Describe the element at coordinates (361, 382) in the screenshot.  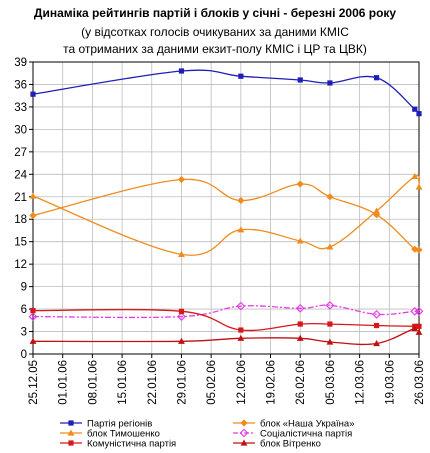
I see `x-tick-label: 12.03.06` at that location.